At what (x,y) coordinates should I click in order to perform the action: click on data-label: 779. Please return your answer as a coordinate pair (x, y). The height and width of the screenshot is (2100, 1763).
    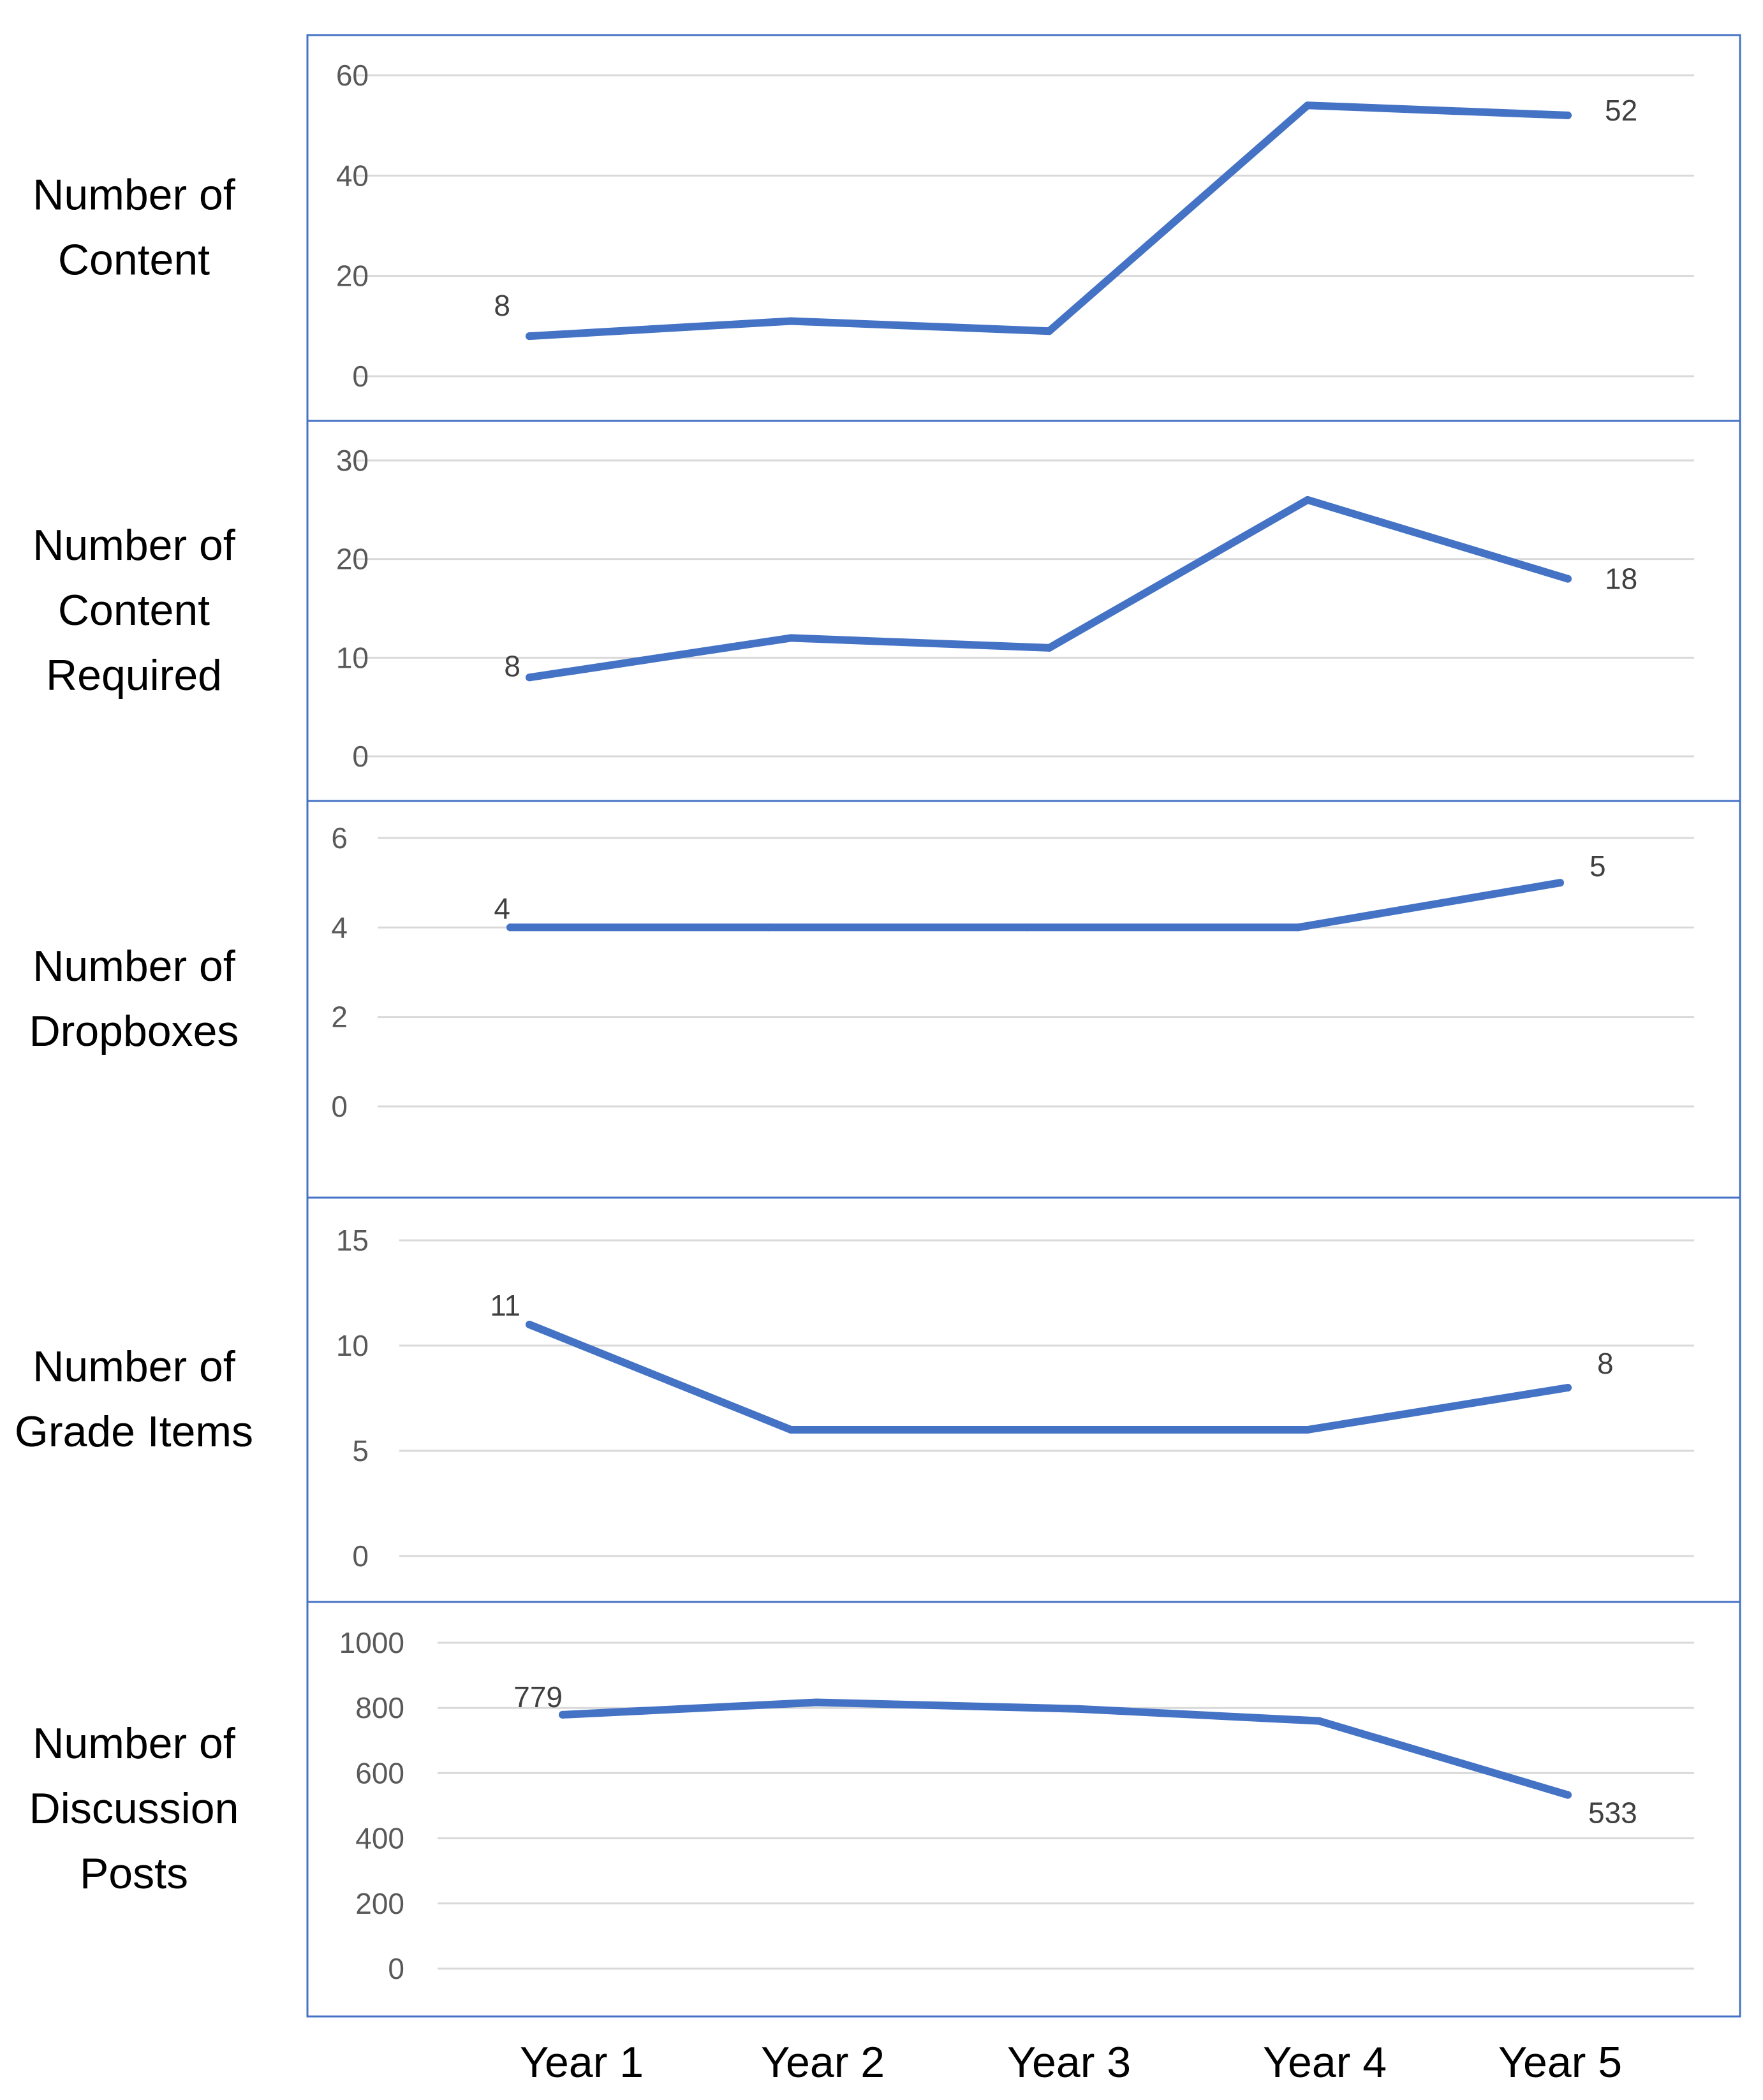
    Looking at the image, I should click on (538, 1697).